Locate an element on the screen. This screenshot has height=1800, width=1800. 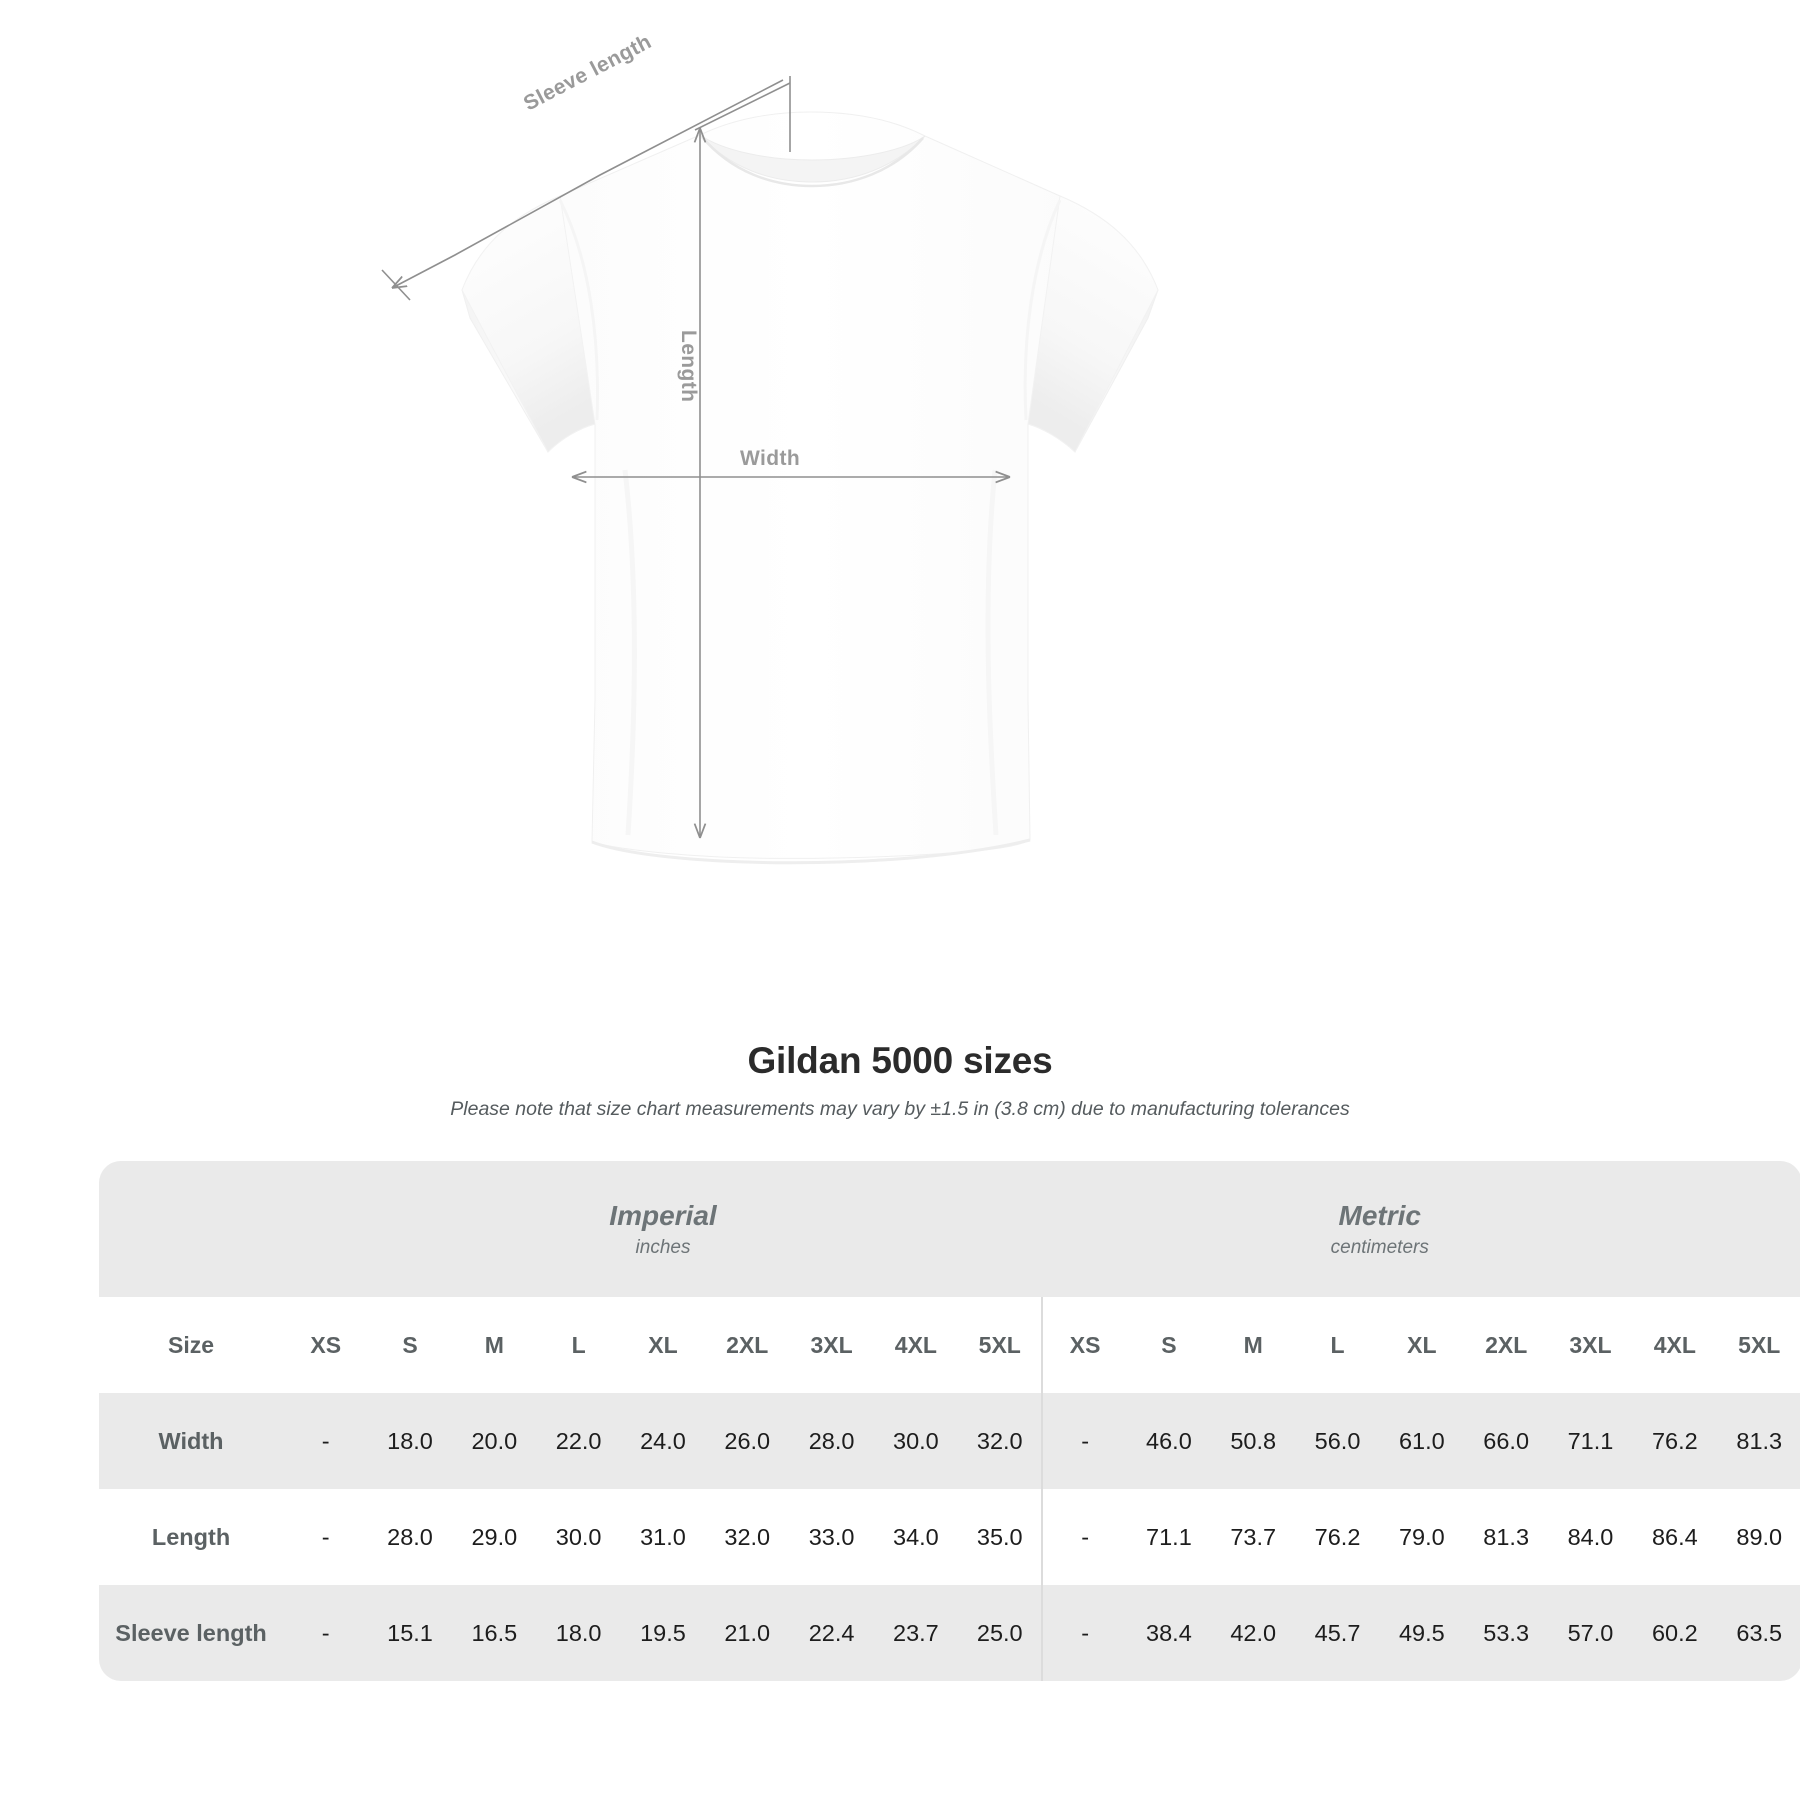
cell-sleeve-metric-xl: 49.5 is located at coordinates (1422, 1633).